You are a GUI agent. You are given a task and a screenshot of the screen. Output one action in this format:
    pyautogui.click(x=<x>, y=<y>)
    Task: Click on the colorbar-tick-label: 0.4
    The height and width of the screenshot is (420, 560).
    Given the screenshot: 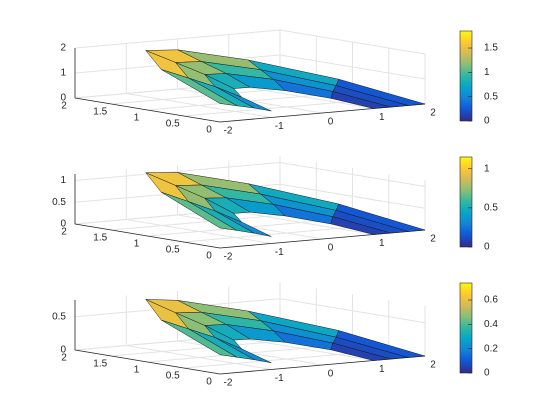 What is the action you would take?
    pyautogui.click(x=491, y=324)
    